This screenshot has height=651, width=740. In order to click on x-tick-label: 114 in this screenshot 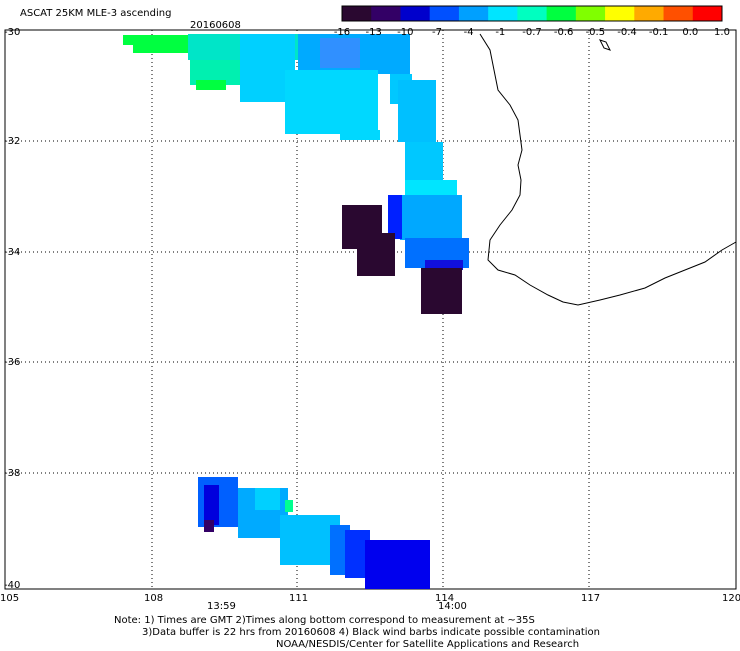, I will do `click(444, 598)`.